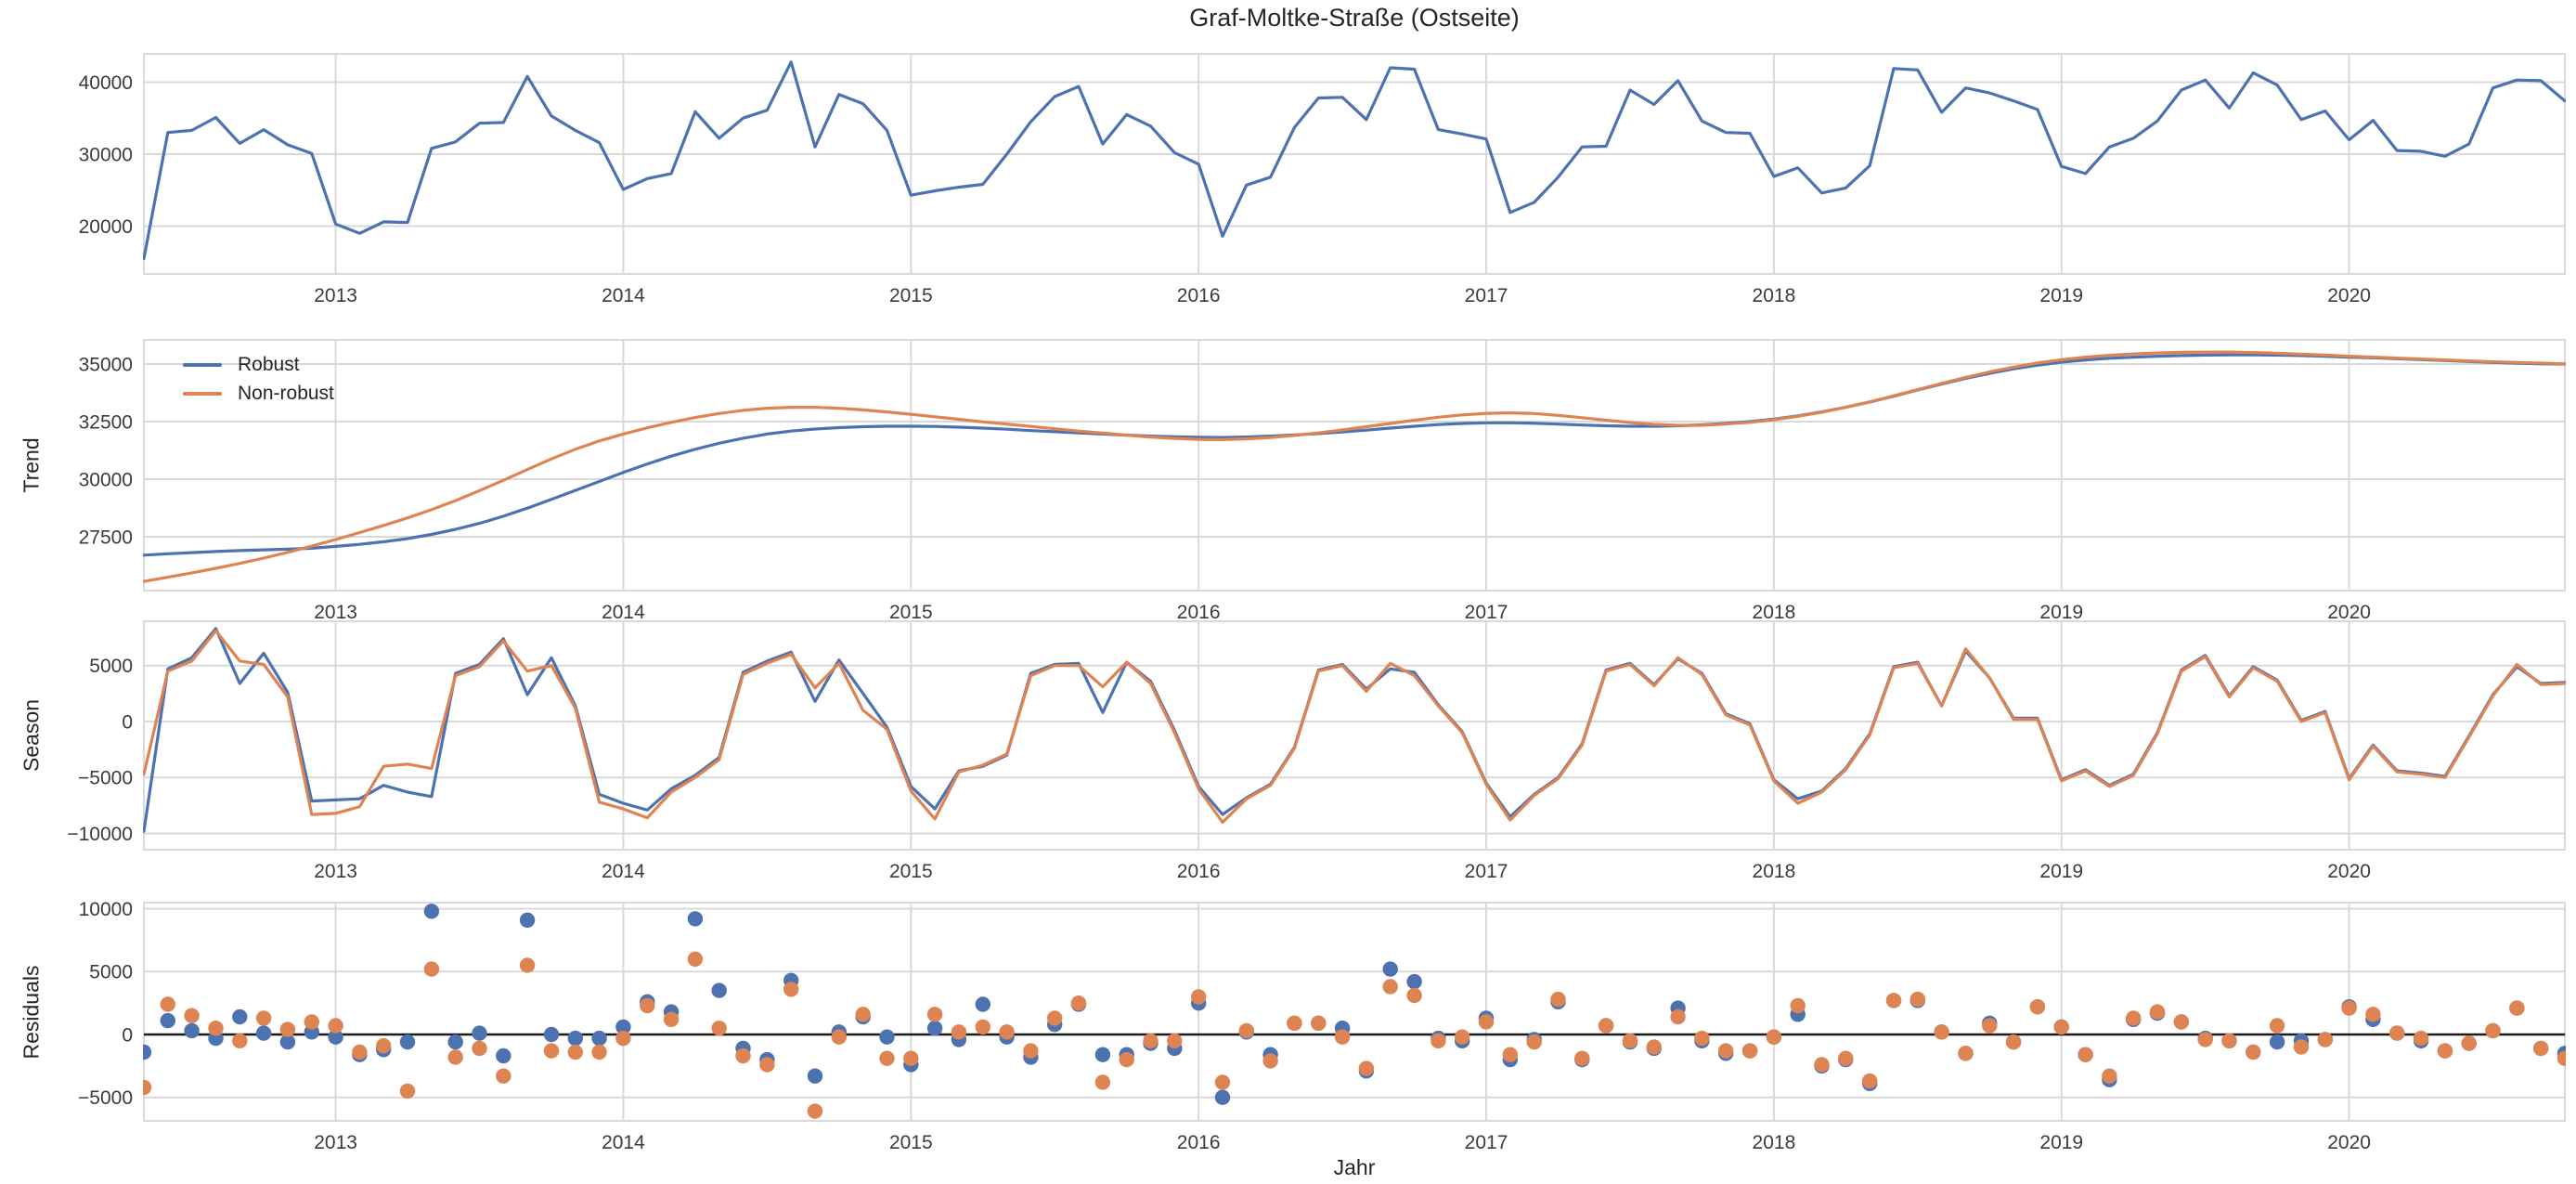  Describe the element at coordinates (1354, 18) in the screenshot. I see `chart-title: Graf-Moltke-Straße (Ostseite)` at that location.